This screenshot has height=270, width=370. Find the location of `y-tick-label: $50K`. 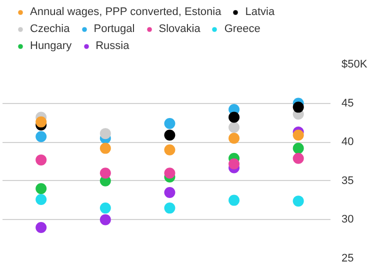

y-tick-label: $50K is located at coordinates (355, 64).